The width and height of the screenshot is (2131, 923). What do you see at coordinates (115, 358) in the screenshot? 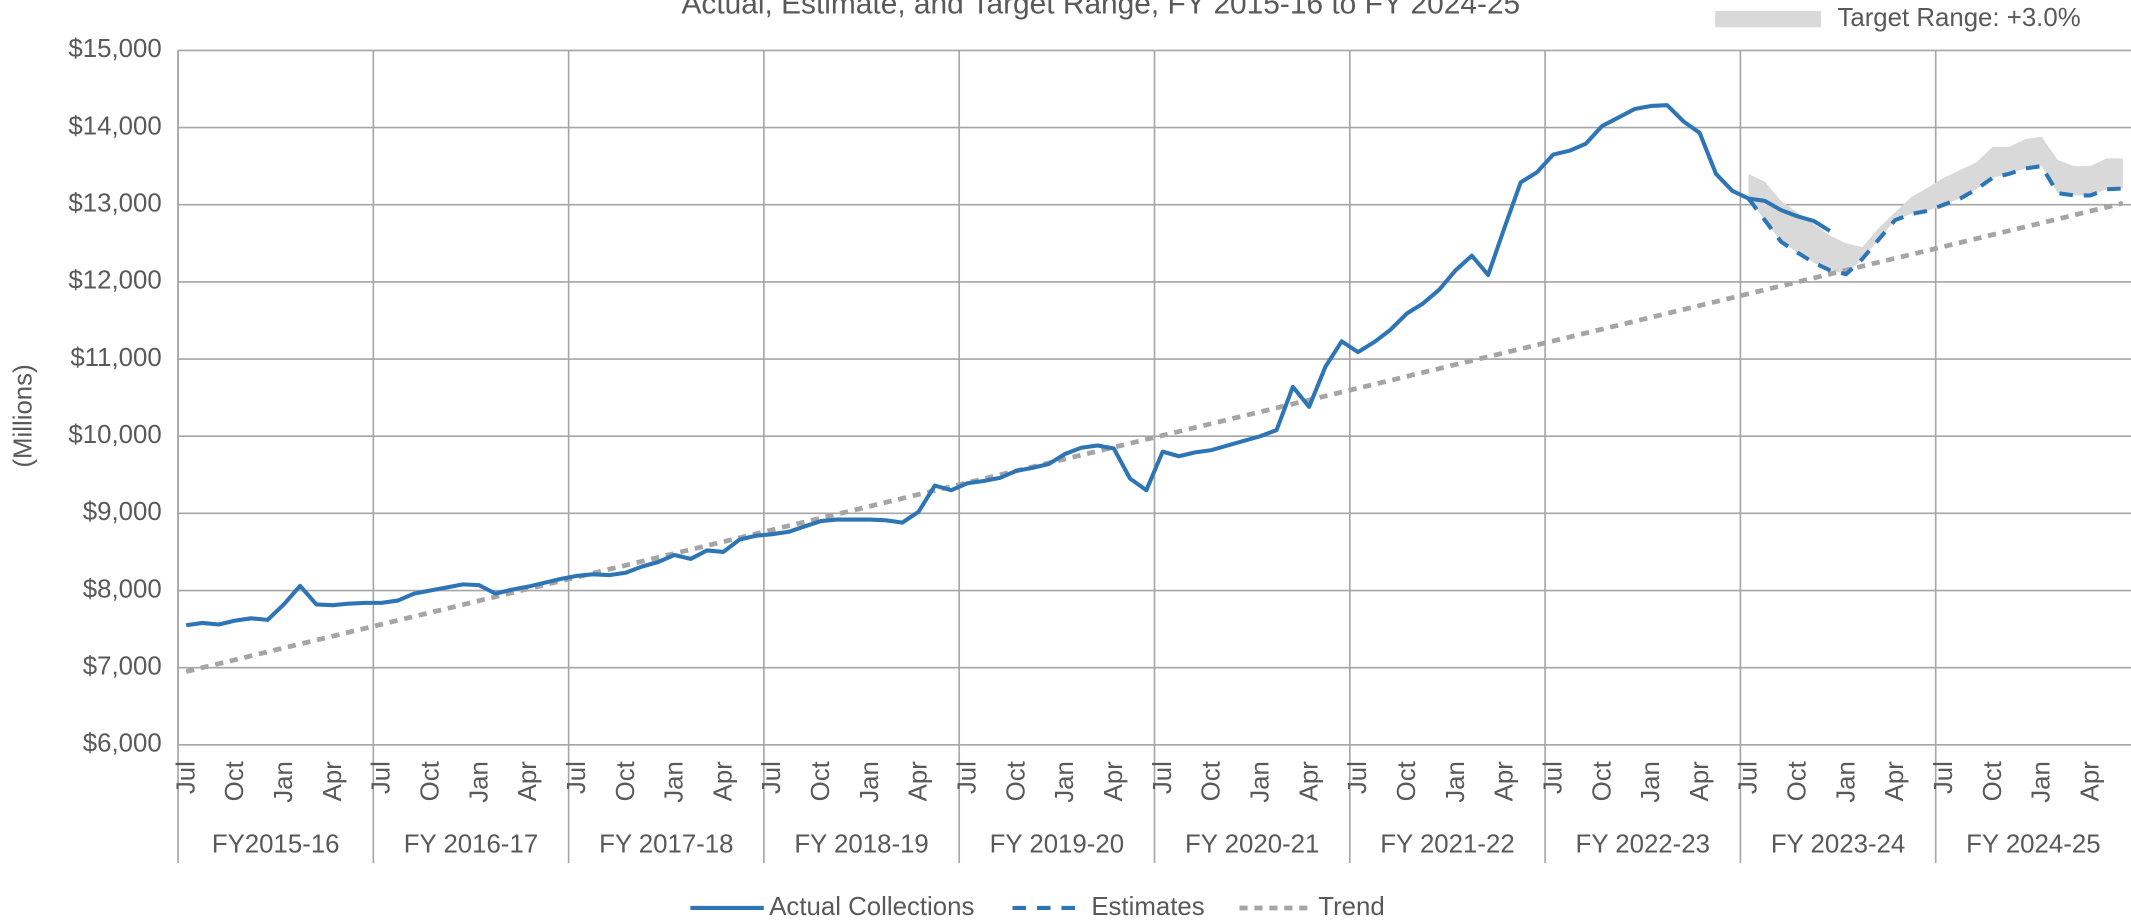
I see `y-tick-label: $11,000` at bounding box center [115, 358].